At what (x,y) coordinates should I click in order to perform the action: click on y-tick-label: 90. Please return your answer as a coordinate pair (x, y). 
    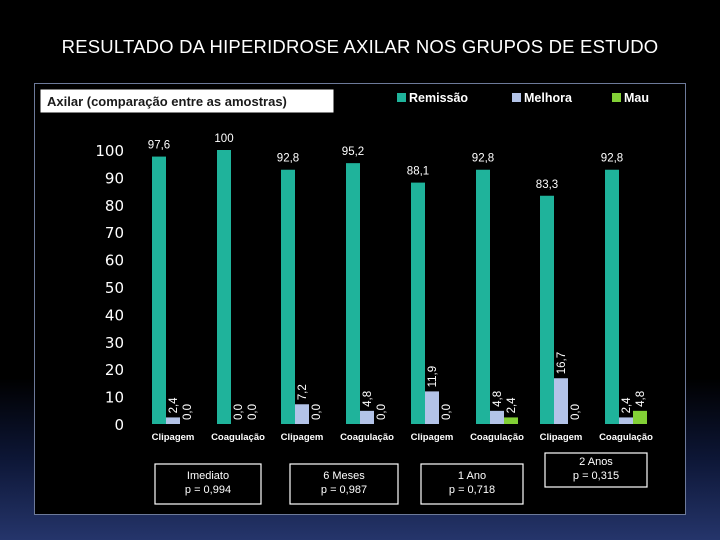
    Looking at the image, I should click on (114, 178).